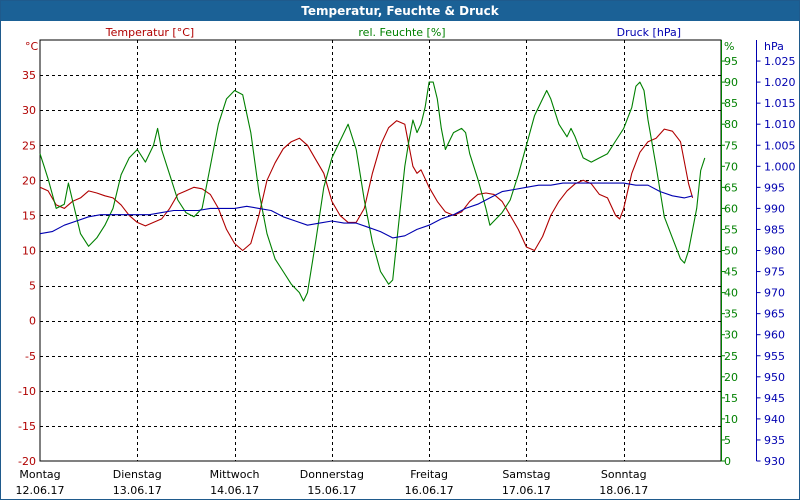 This screenshot has height=500, width=800. What do you see at coordinates (774, 229) in the screenshot?
I see `pressure-tick-label: 985` at bounding box center [774, 229].